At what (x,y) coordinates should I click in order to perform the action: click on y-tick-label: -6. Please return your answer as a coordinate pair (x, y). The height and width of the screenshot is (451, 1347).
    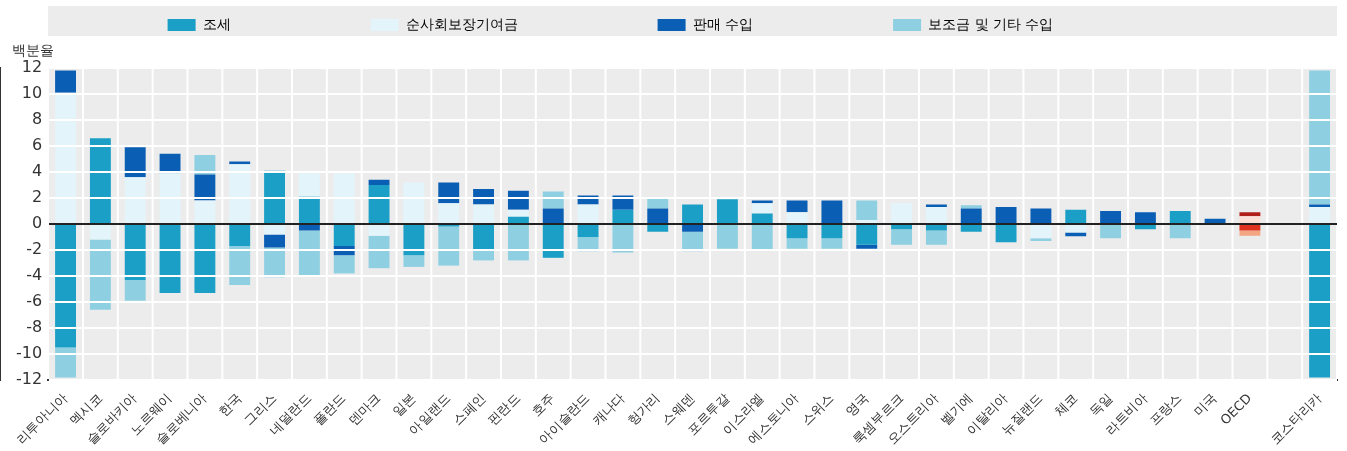
    Looking at the image, I should click on (34, 301).